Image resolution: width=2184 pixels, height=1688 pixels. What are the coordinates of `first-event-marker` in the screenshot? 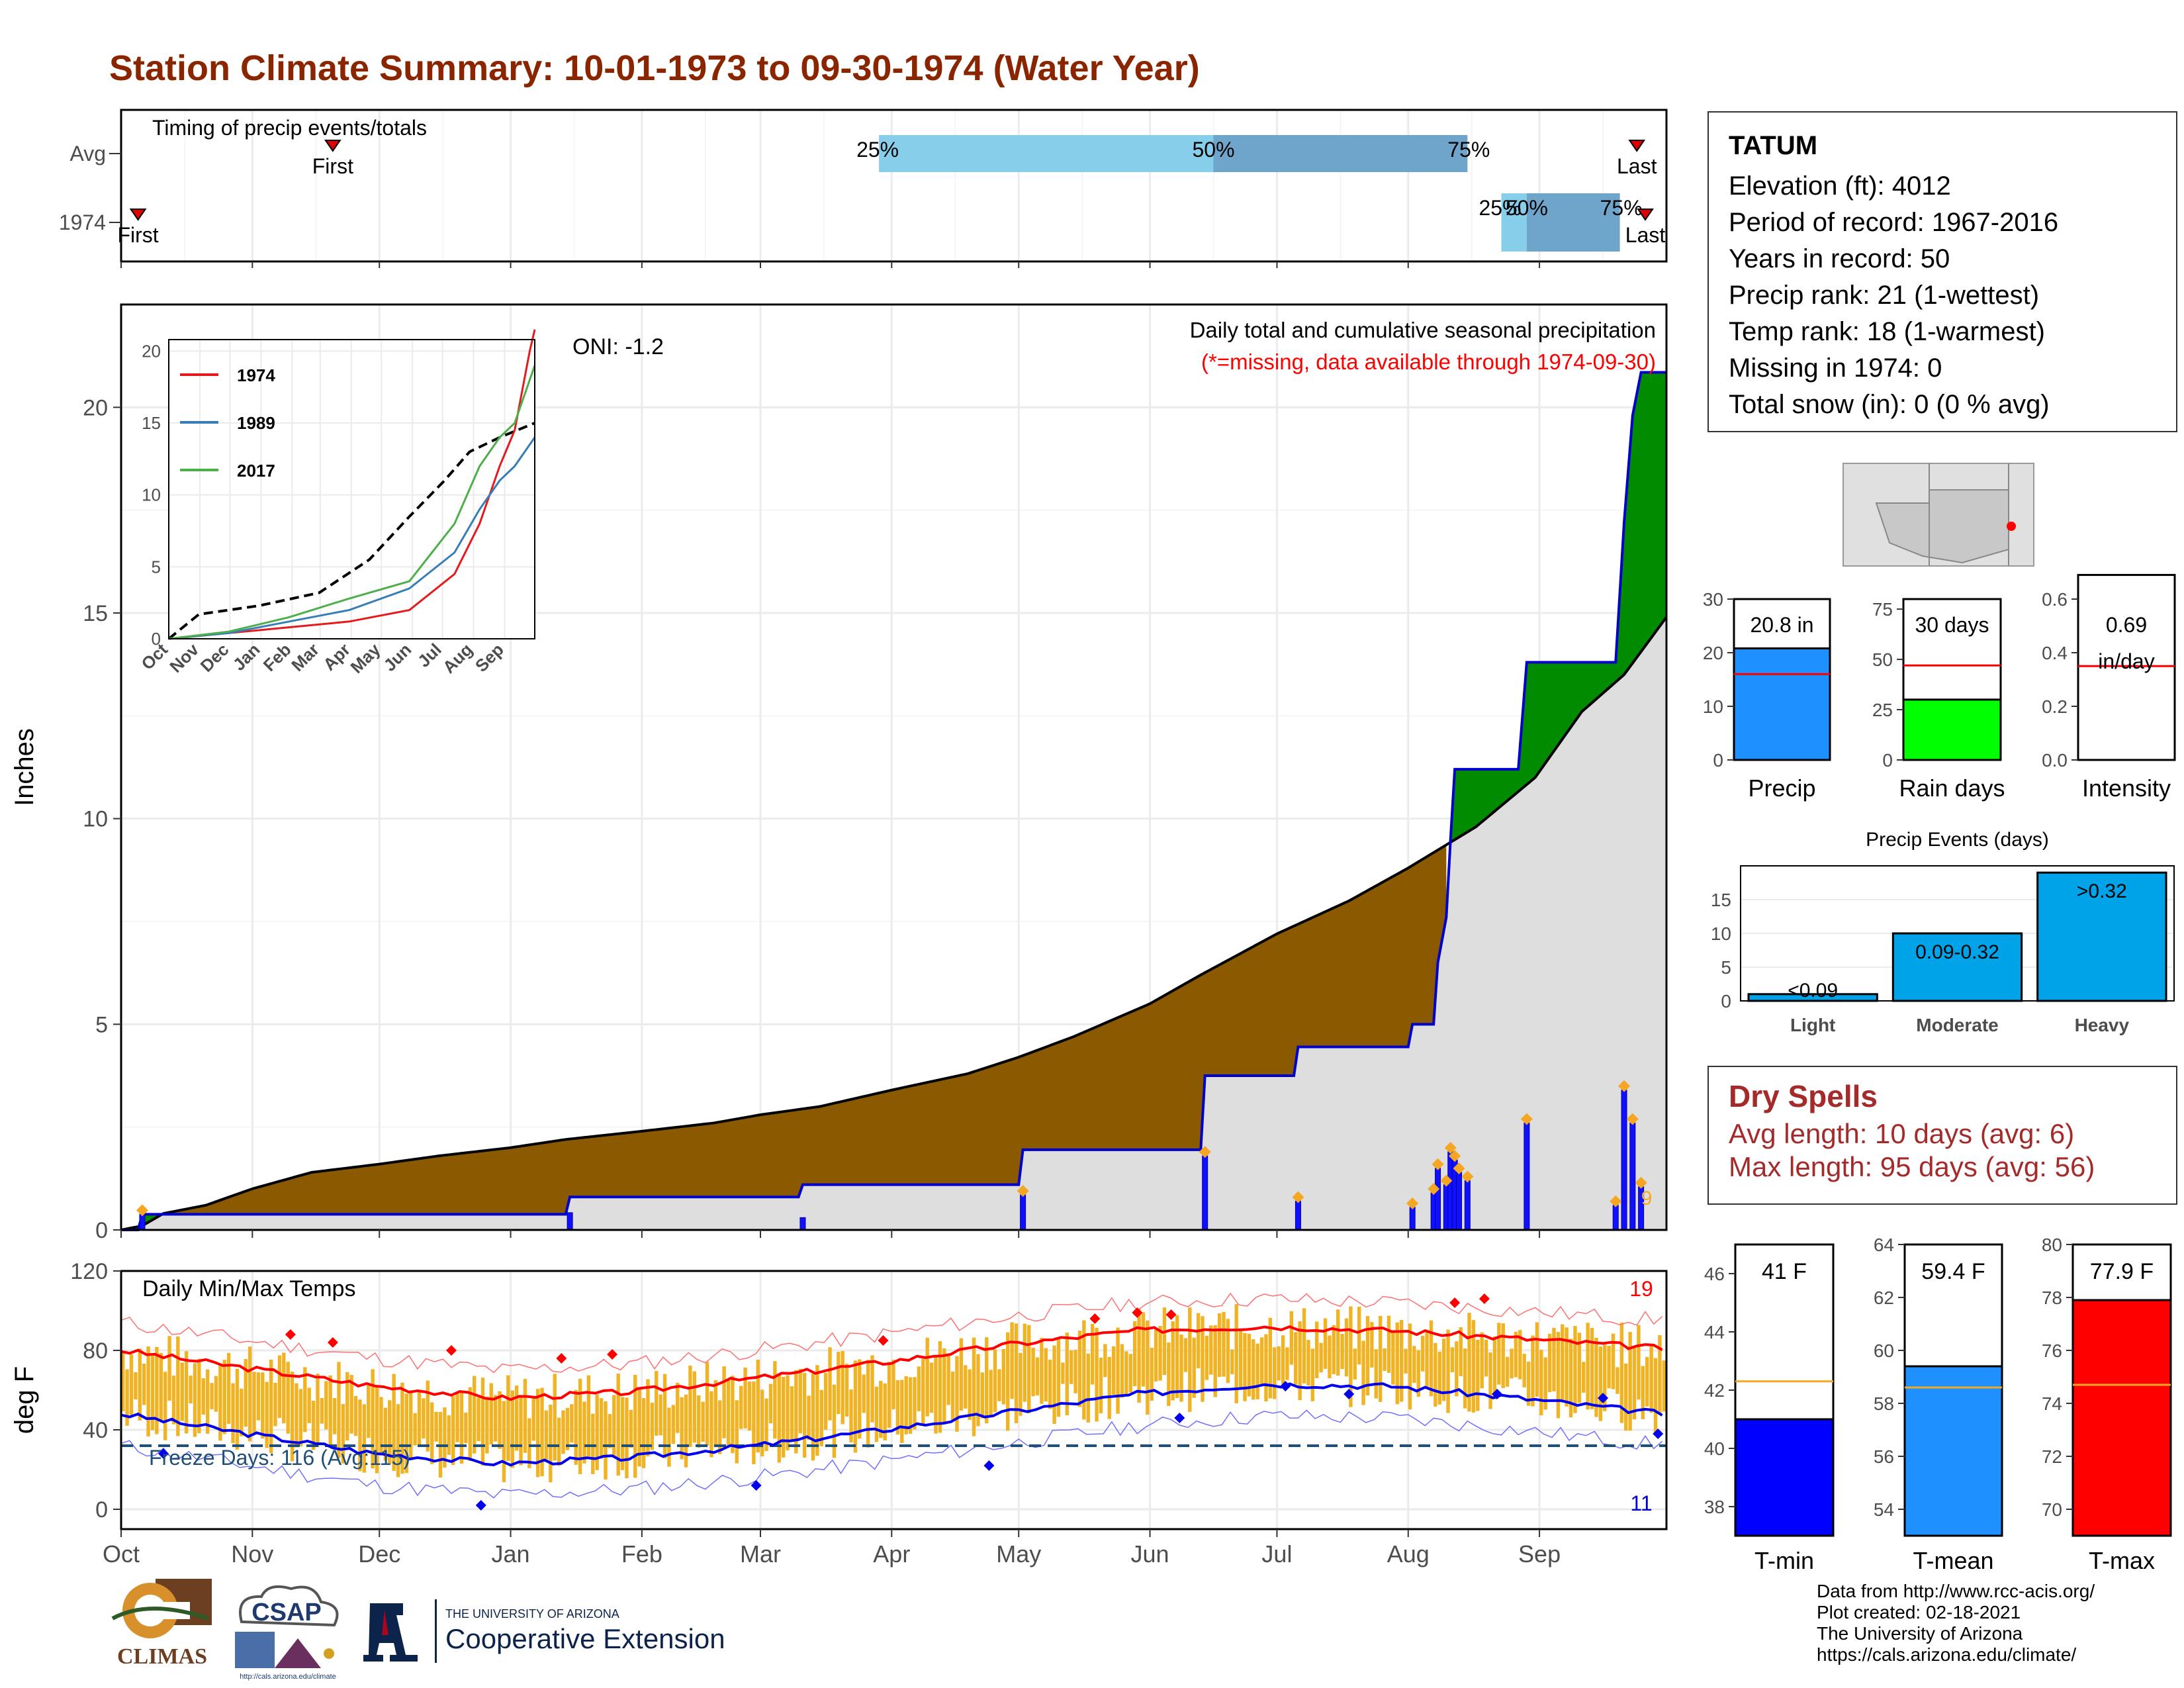 It's located at (138, 215).